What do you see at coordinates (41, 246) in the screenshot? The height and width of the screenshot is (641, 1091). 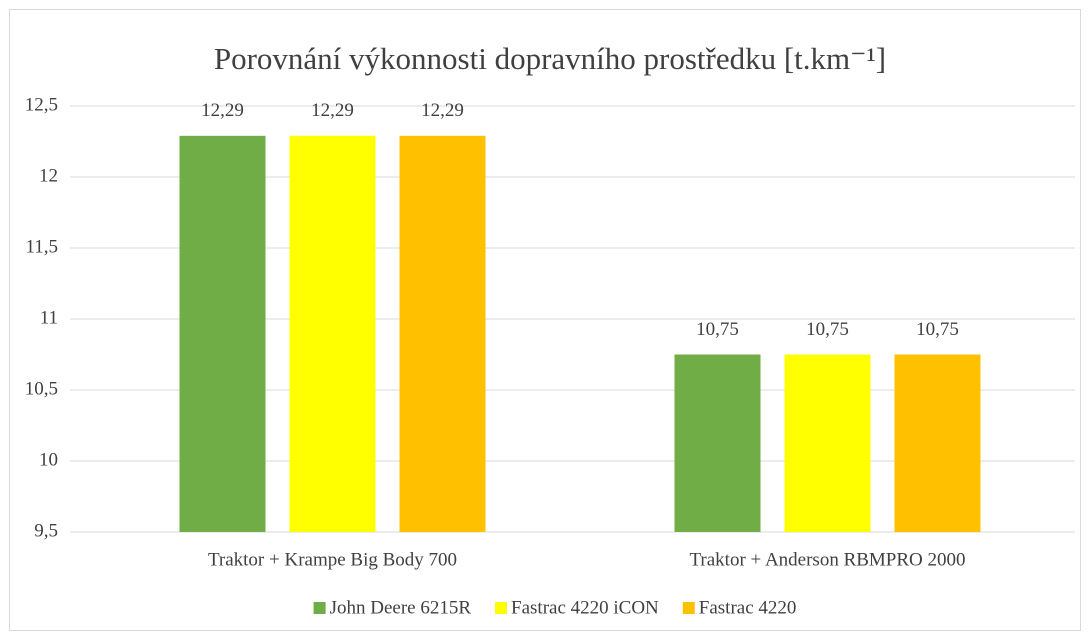 I see `y-tick-label: 11,5` at bounding box center [41, 246].